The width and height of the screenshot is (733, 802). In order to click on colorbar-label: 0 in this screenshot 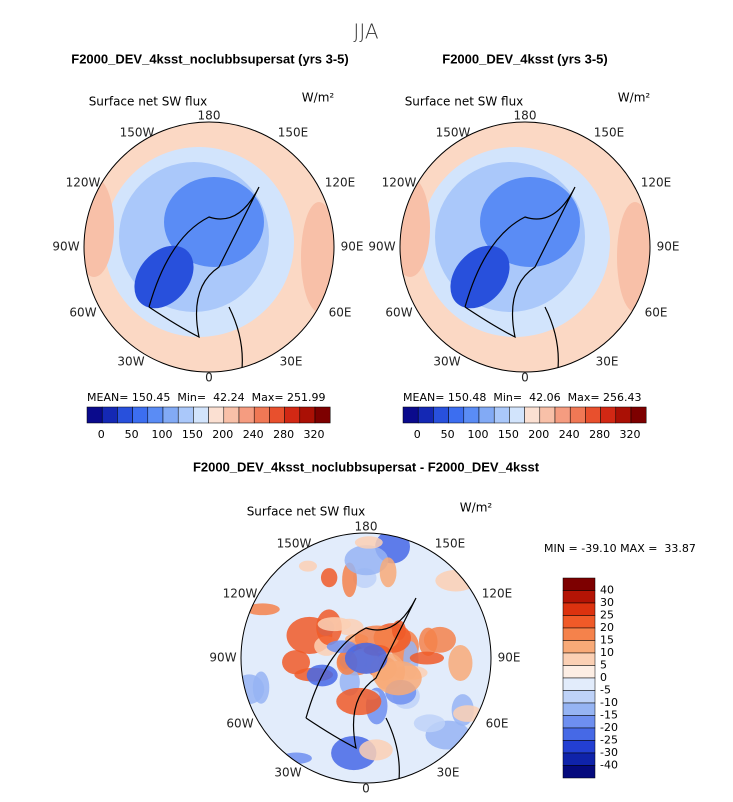, I will do `click(417, 434)`.